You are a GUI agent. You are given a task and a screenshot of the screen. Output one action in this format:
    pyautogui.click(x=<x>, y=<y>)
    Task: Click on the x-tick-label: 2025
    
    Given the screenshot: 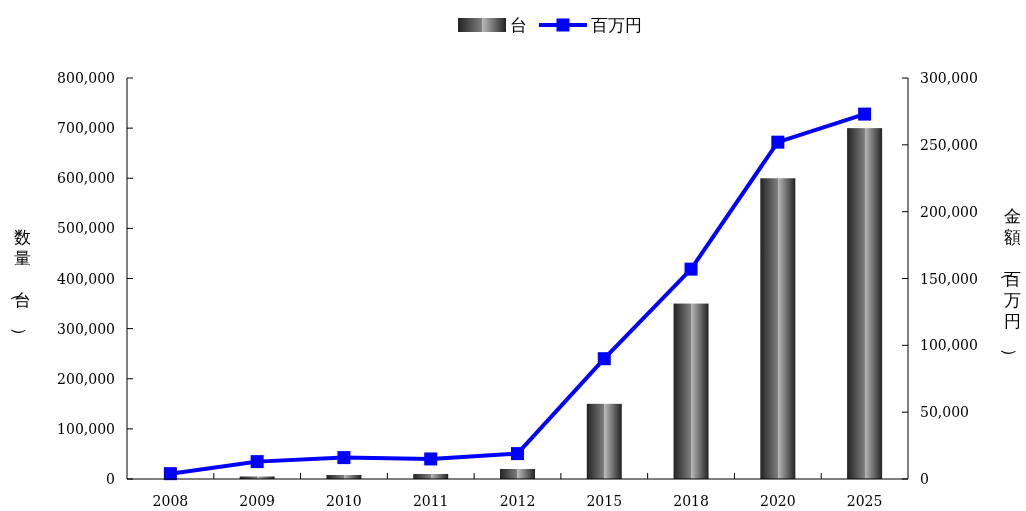 What is the action you would take?
    pyautogui.click(x=864, y=501)
    